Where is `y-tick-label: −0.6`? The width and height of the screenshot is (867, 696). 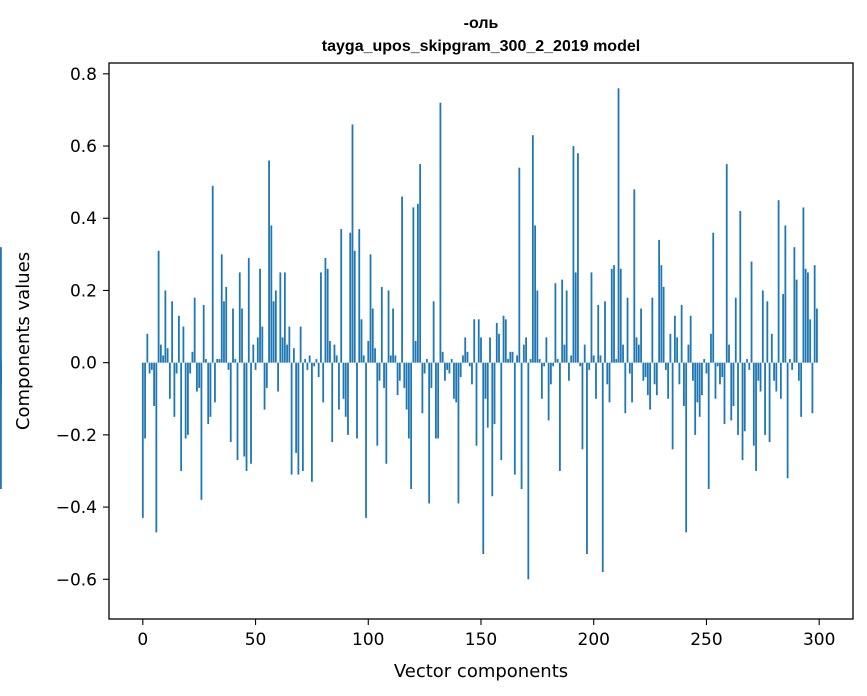 y-tick-label: −0.6 is located at coordinates (76, 580).